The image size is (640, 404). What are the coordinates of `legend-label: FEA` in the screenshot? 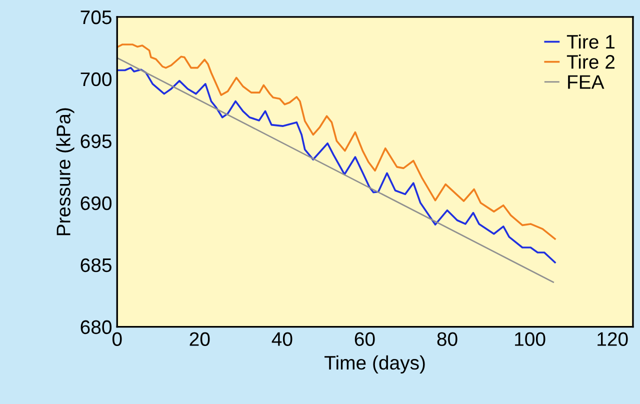 It's located at (586, 82).